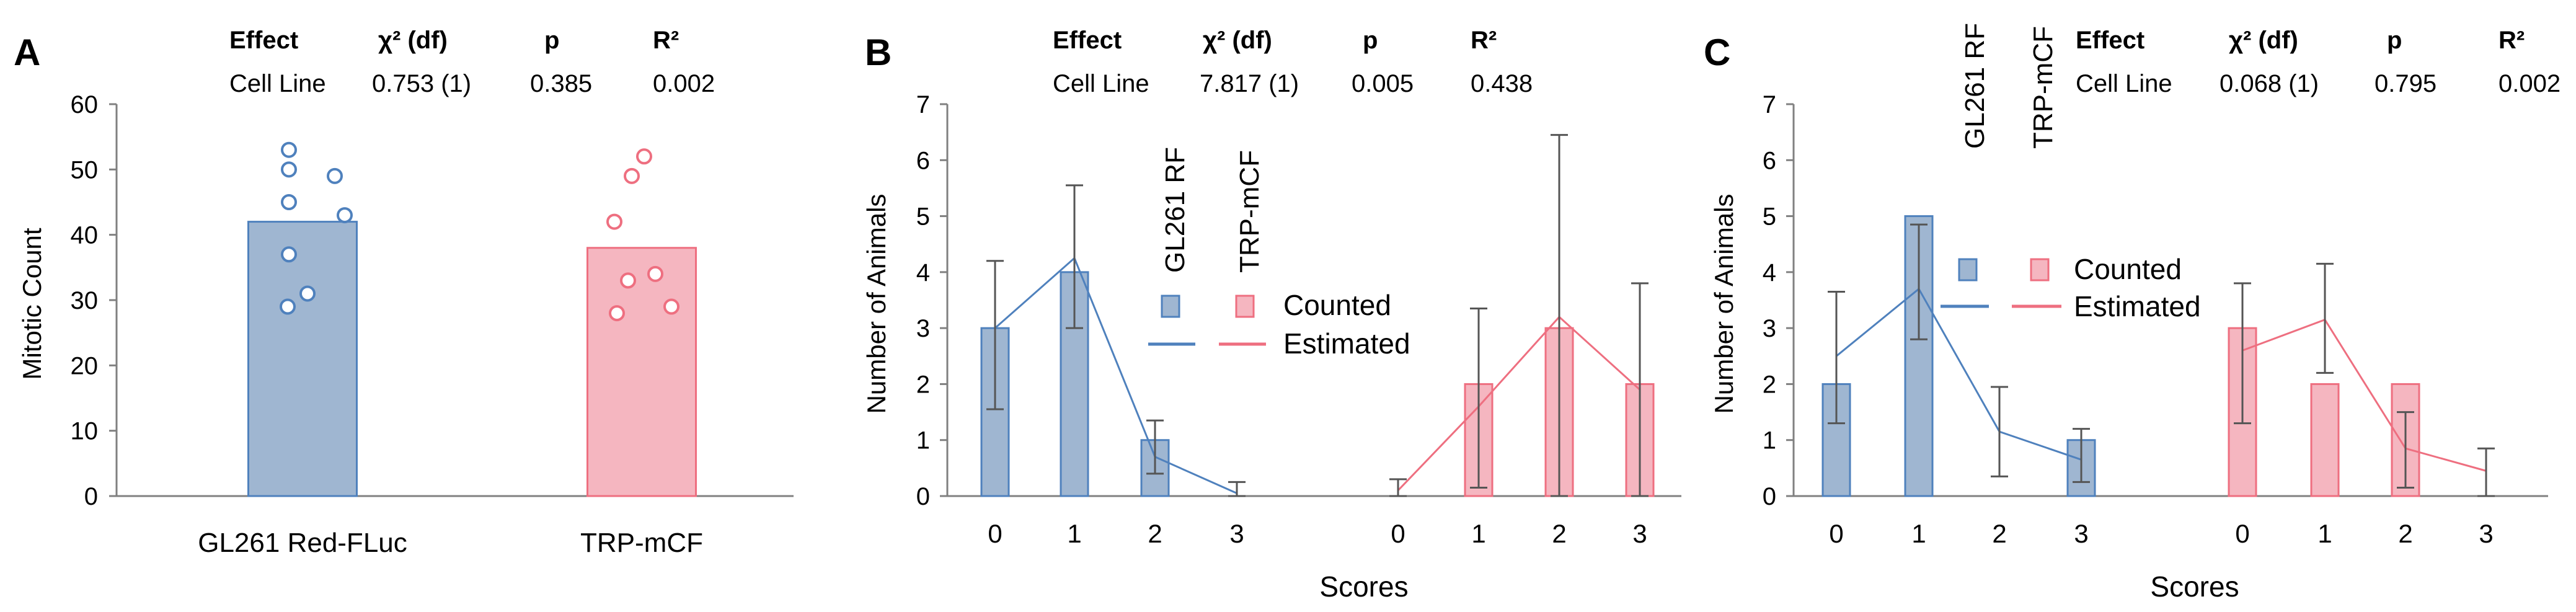 The width and height of the screenshot is (2576, 612). Describe the element at coordinates (1250, 83) in the screenshot. I see `stats-row-chi: 7.817 (1)` at that location.